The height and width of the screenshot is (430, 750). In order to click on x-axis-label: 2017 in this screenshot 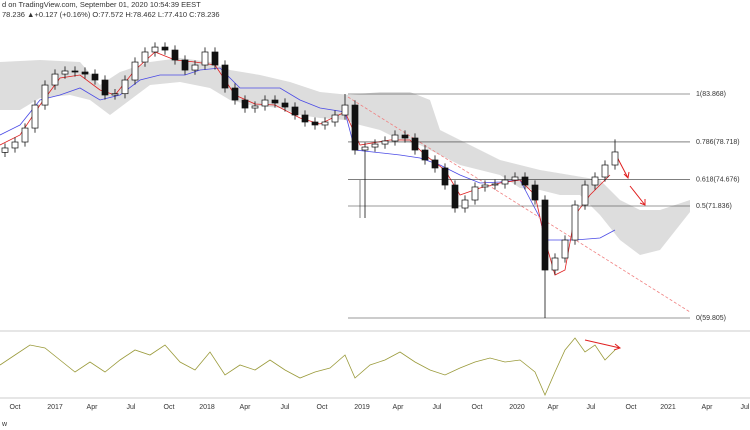, I will do `click(55, 407)`.